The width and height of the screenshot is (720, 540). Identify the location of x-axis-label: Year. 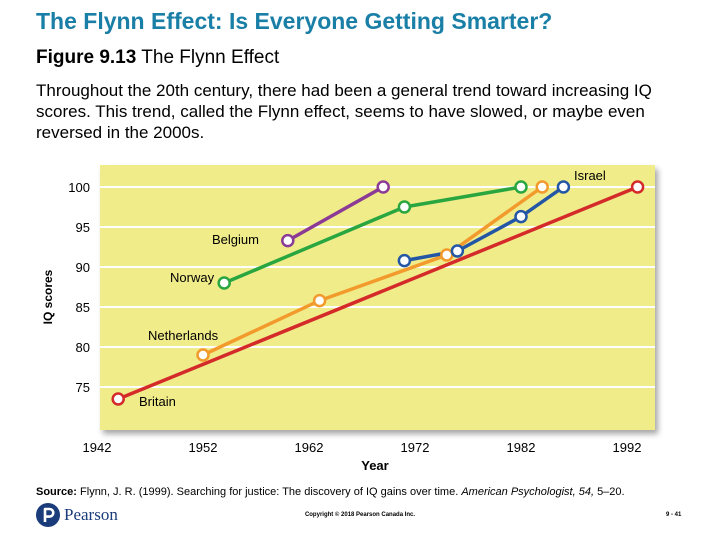
(374, 465).